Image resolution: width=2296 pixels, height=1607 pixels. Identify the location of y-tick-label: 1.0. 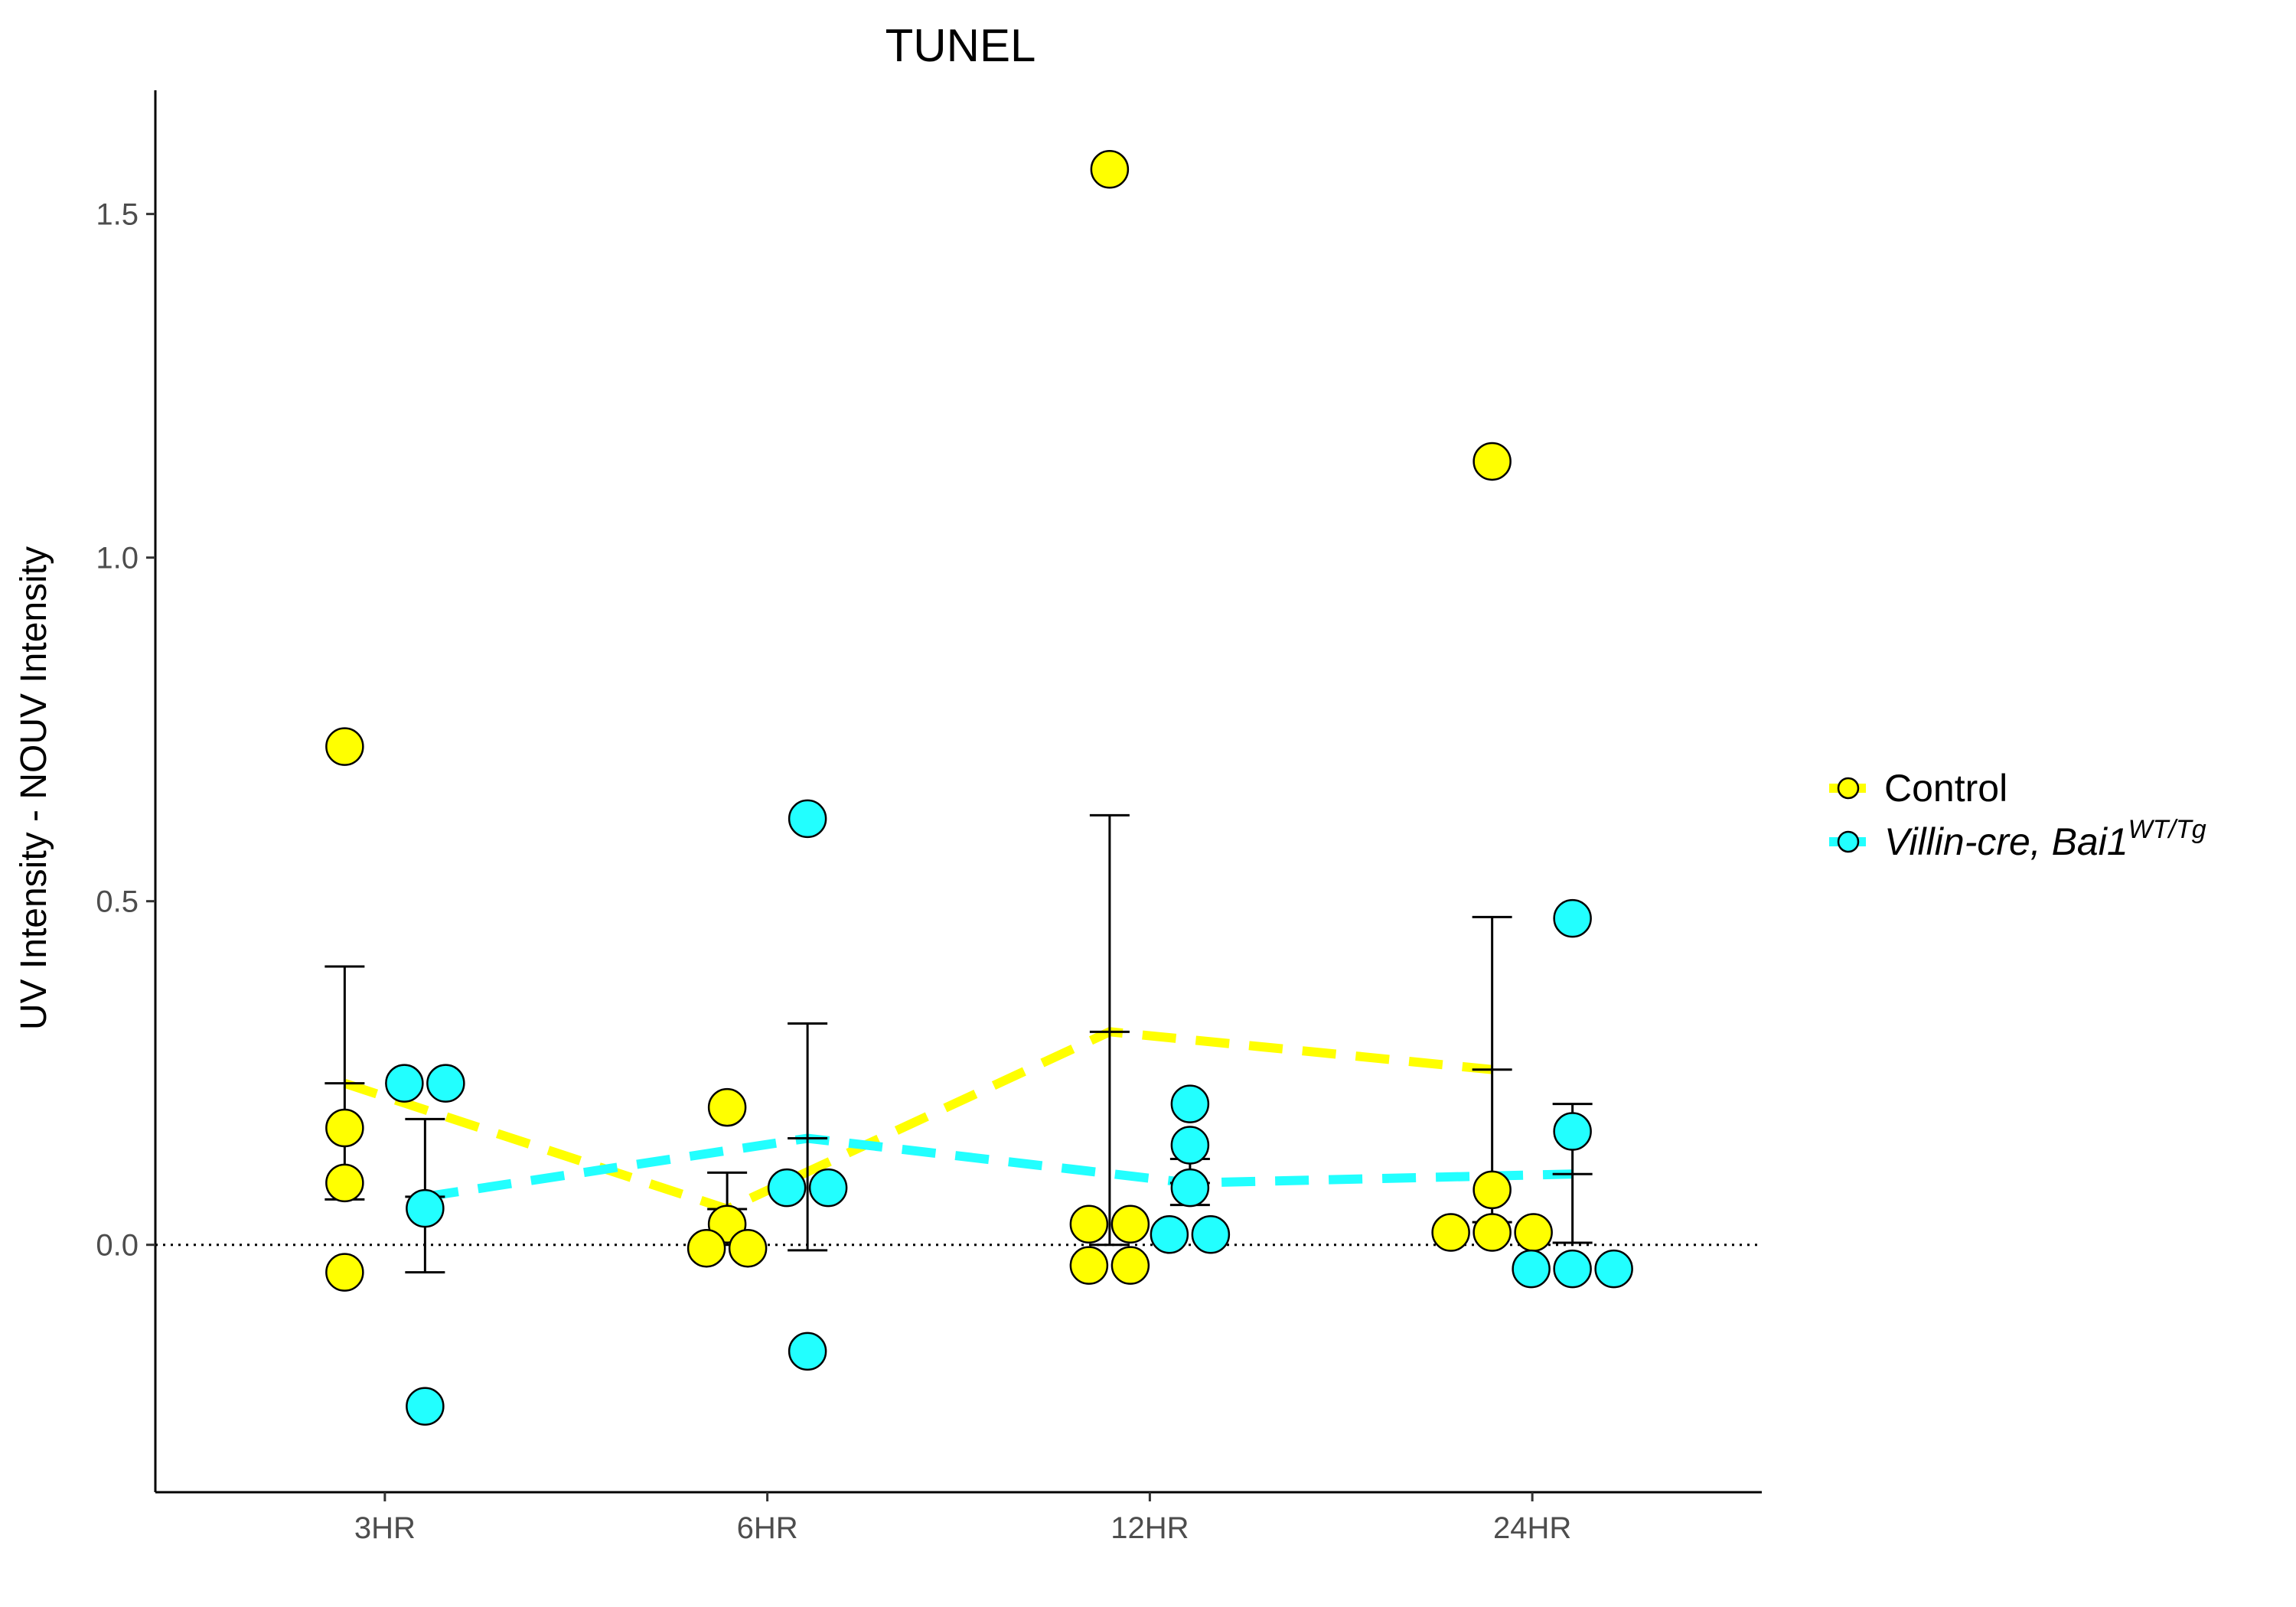
(117, 558).